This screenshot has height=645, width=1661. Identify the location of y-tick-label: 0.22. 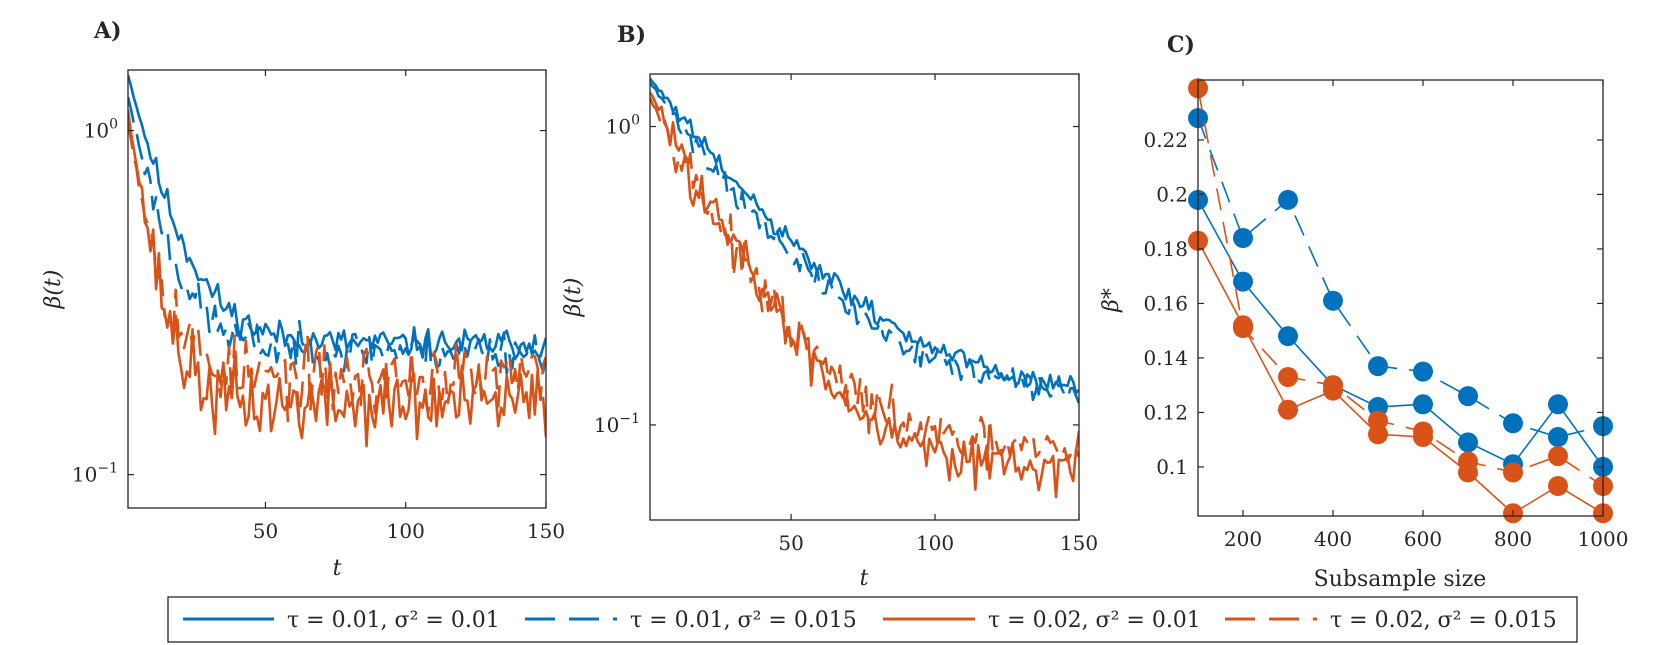
(1165, 140).